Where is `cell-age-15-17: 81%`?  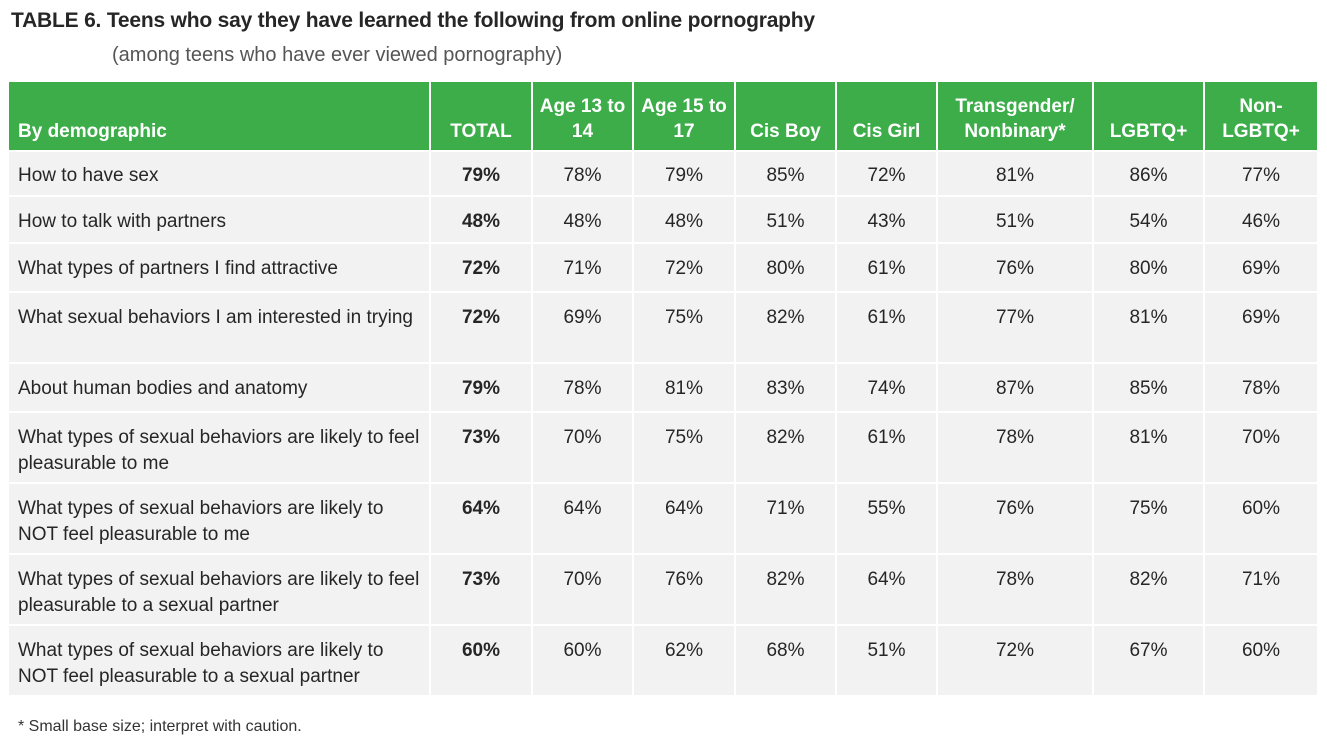 cell-age-15-17: 81% is located at coordinates (685, 386).